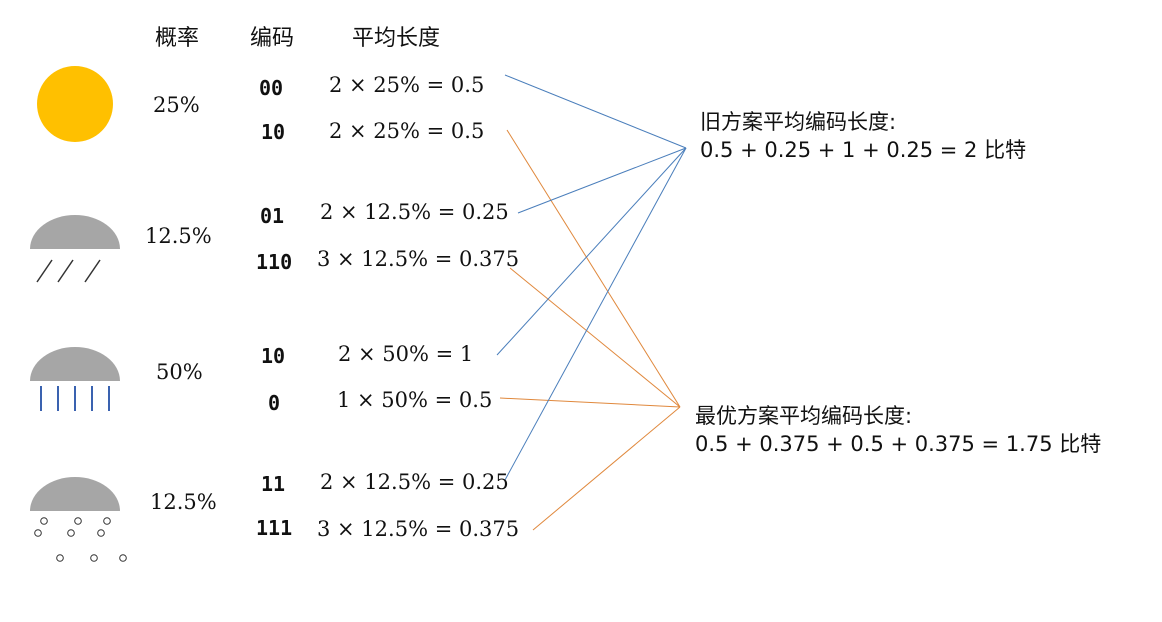 The width and height of the screenshot is (1162, 622). I want to click on optimal-scheme-title: 最优方案平均编码长度:, so click(804, 416).